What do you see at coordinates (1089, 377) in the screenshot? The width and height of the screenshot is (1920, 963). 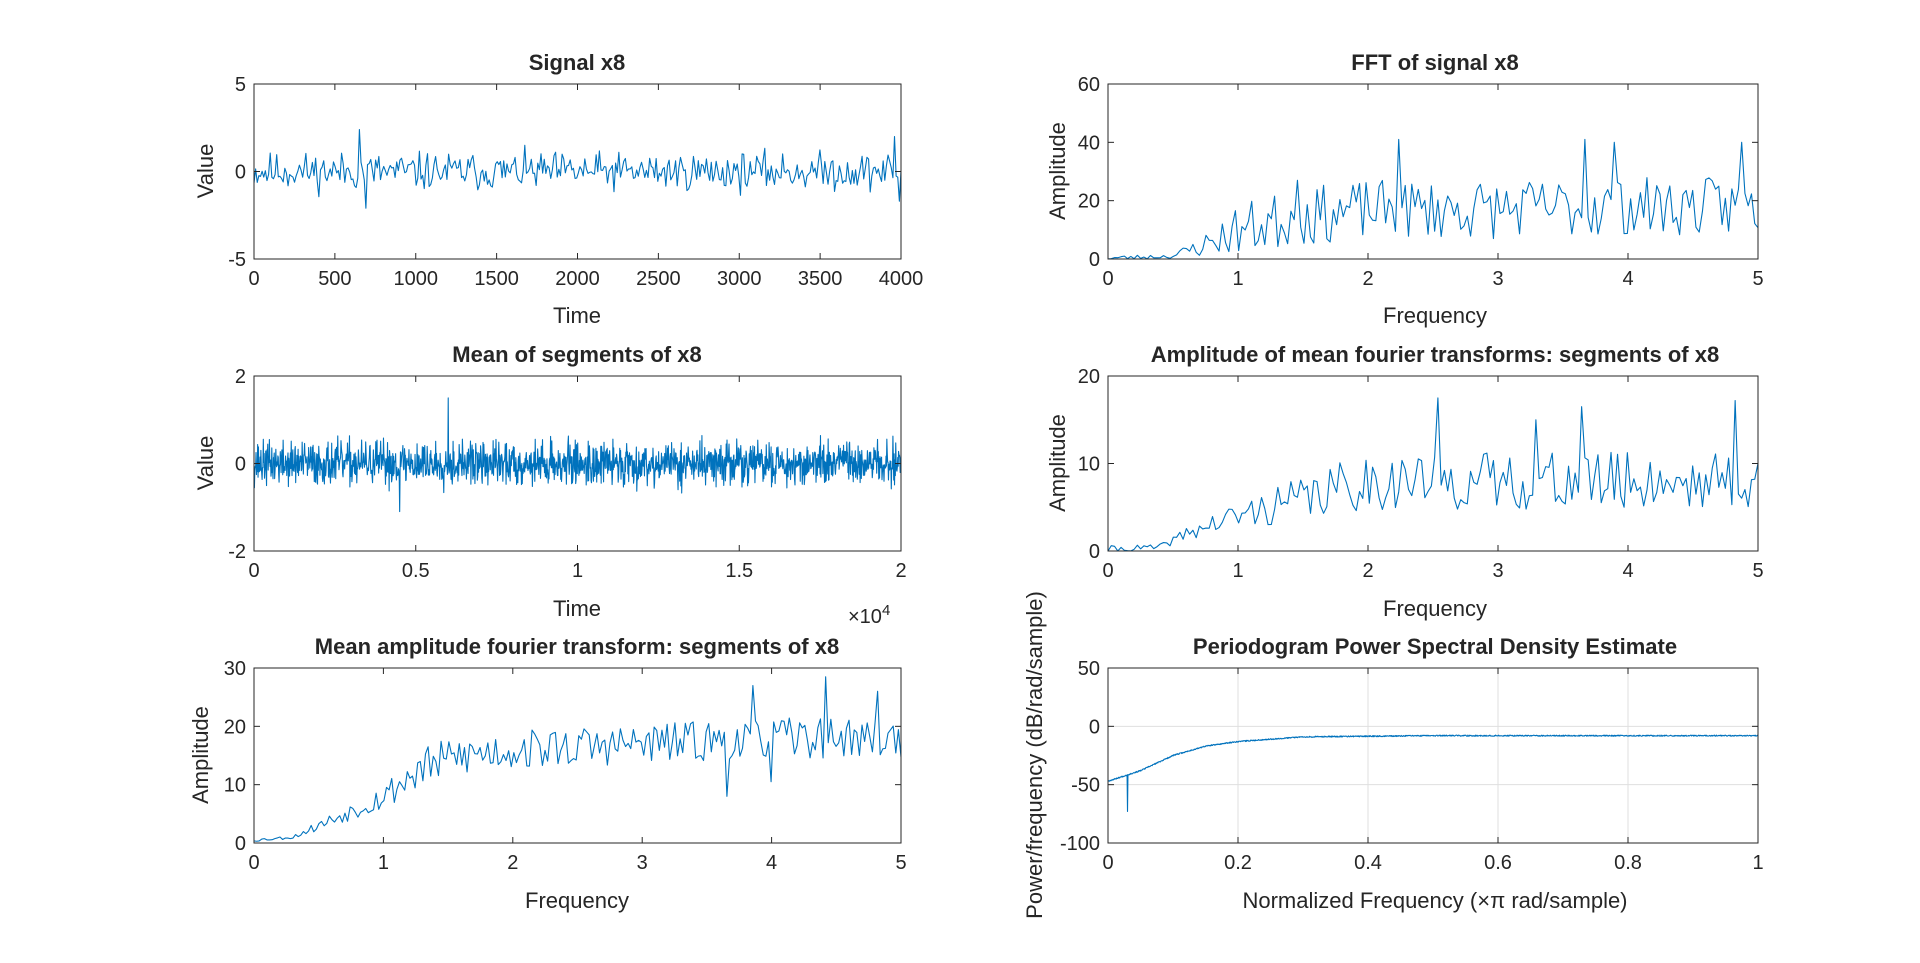 I see `mean-fft-ytick-label: 20` at bounding box center [1089, 377].